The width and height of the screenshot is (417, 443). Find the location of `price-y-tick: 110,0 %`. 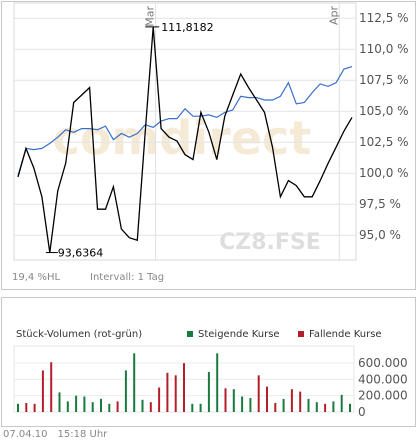

price-y-tick: 110,0 % is located at coordinates (384, 49).